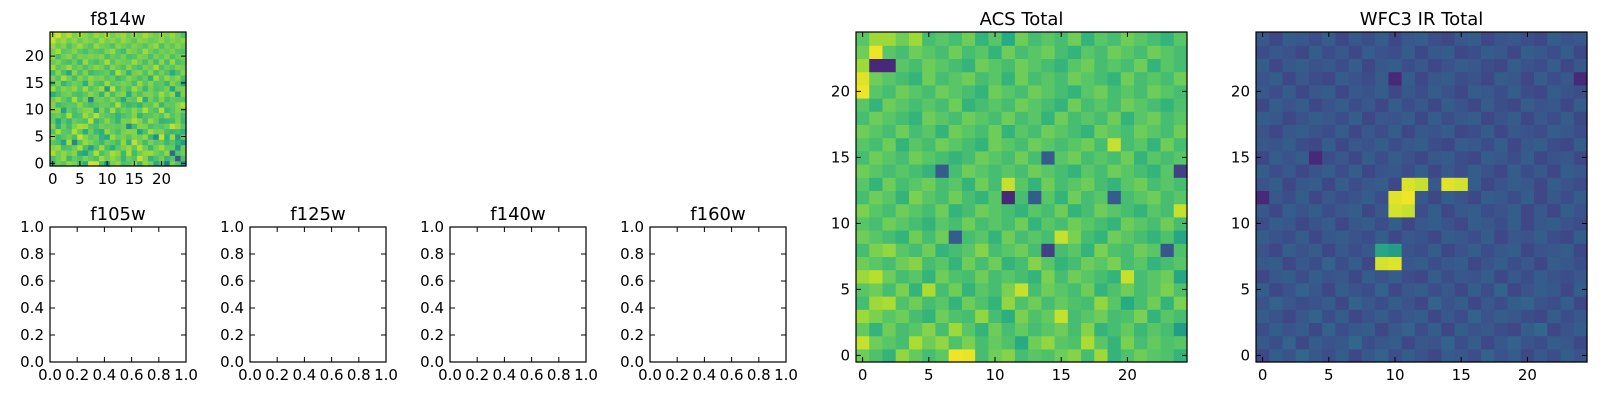  Describe the element at coordinates (77, 375) in the screenshot. I see `x-tick-label: 0.2` at that location.